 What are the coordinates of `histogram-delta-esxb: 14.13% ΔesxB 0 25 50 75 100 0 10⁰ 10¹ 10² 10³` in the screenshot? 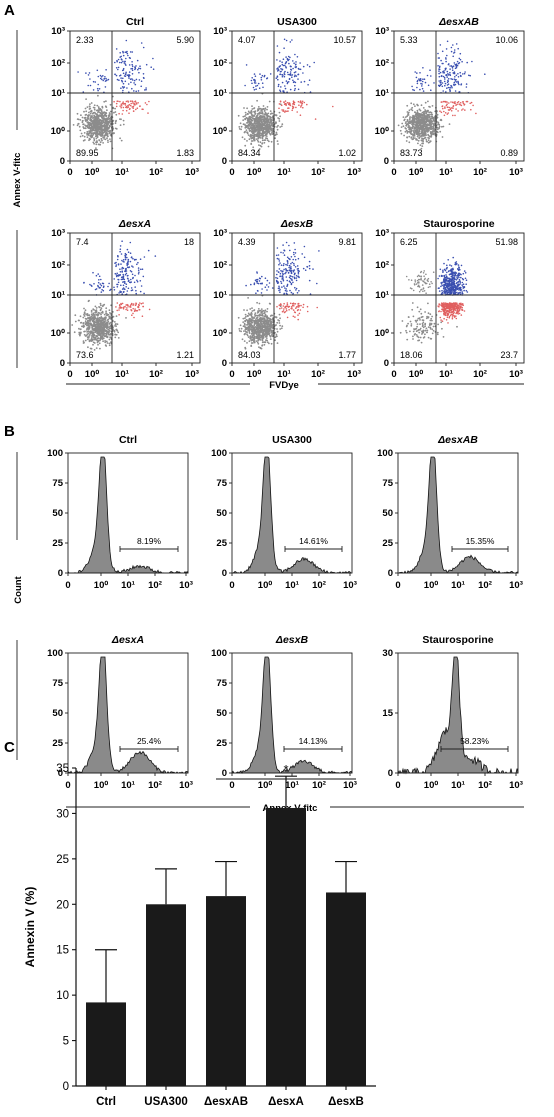 It's located at (284, 712).